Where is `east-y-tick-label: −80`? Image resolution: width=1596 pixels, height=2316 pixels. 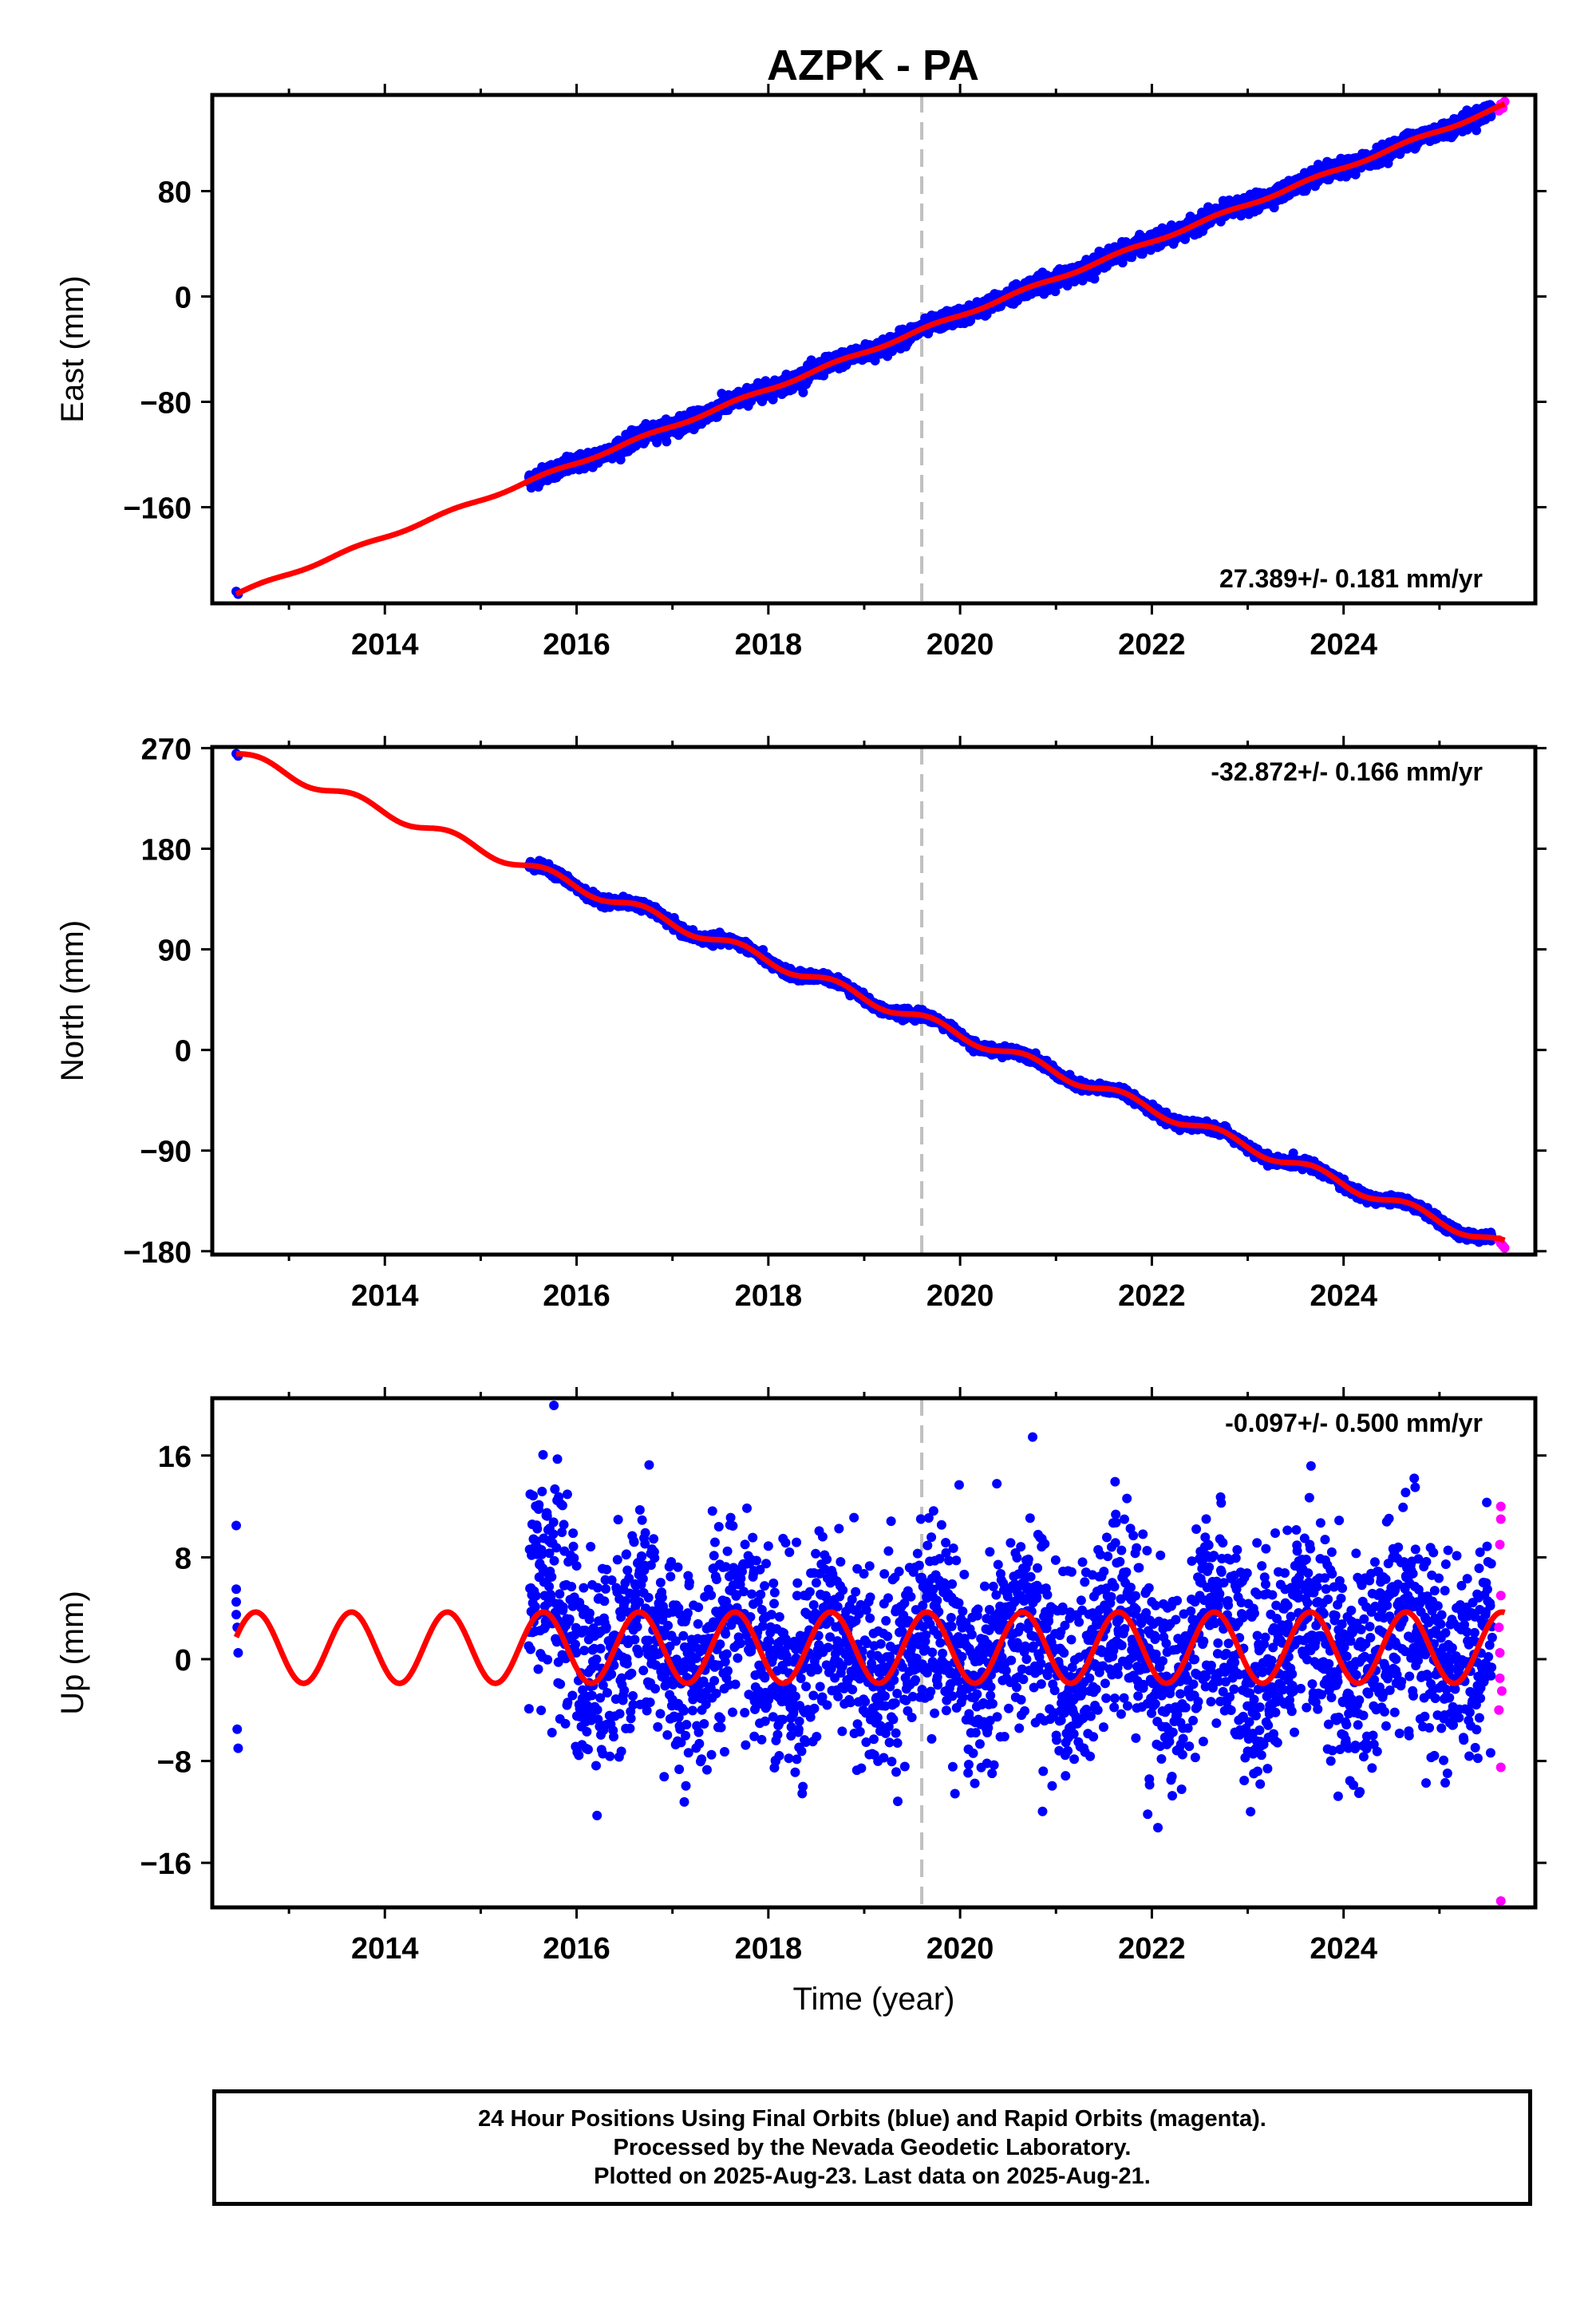
east-y-tick-label: −80 is located at coordinates (166, 404).